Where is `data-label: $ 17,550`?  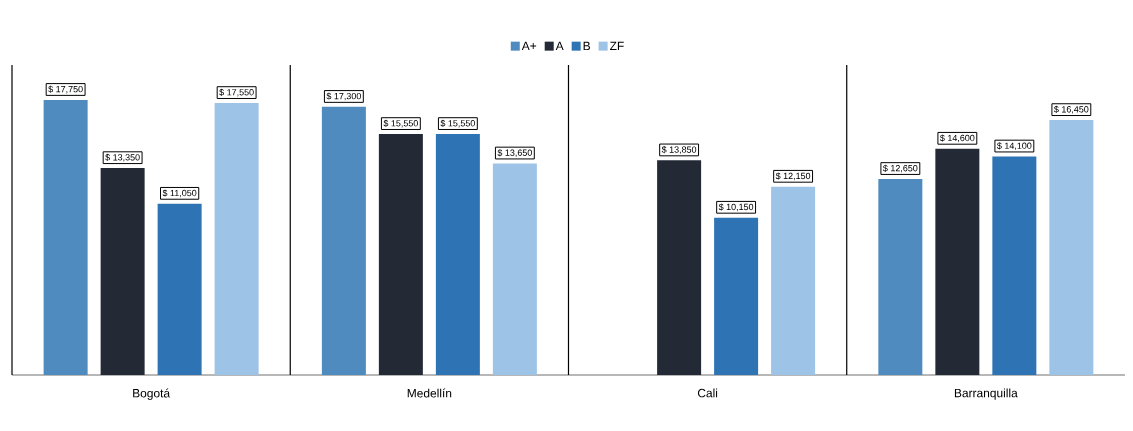
data-label: $ 17,550 is located at coordinates (236, 92).